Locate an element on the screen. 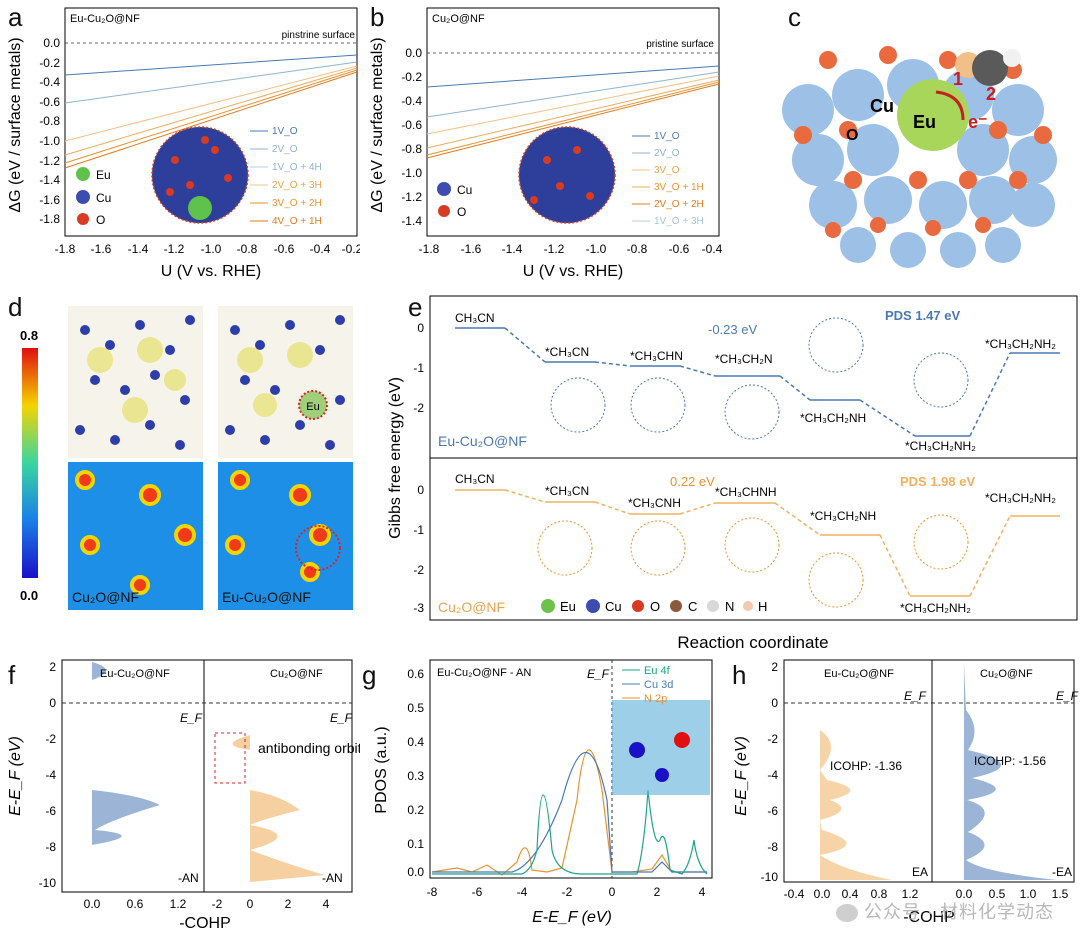 This screenshot has width=1080, height=934. e-ylabel: Gibbs free energy (eV) is located at coordinates (395, 458).